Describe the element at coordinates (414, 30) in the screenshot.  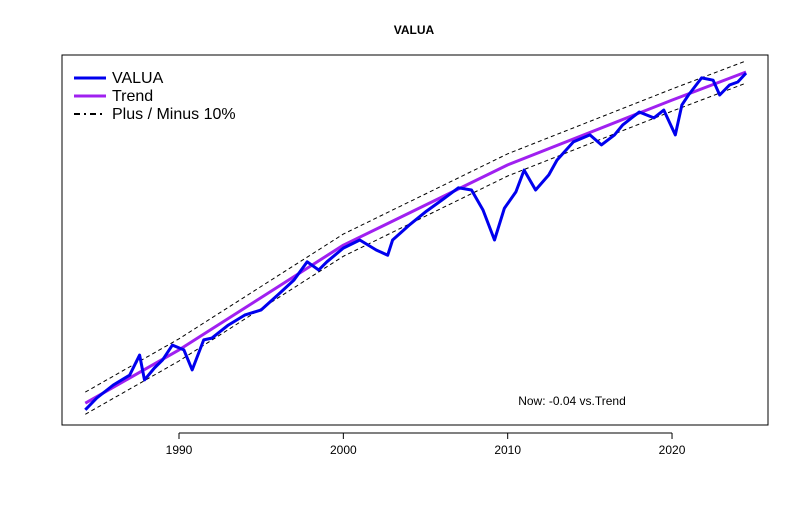
I see `chart-title: VALUA` at that location.